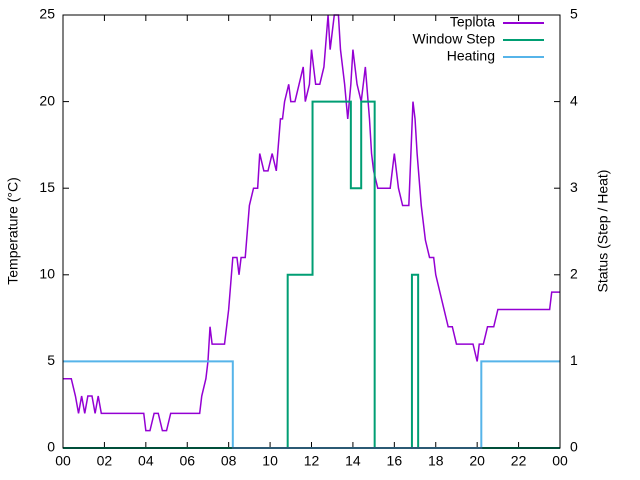  What do you see at coordinates (574, 360) in the screenshot?
I see `y2-tick-label: 1` at bounding box center [574, 360].